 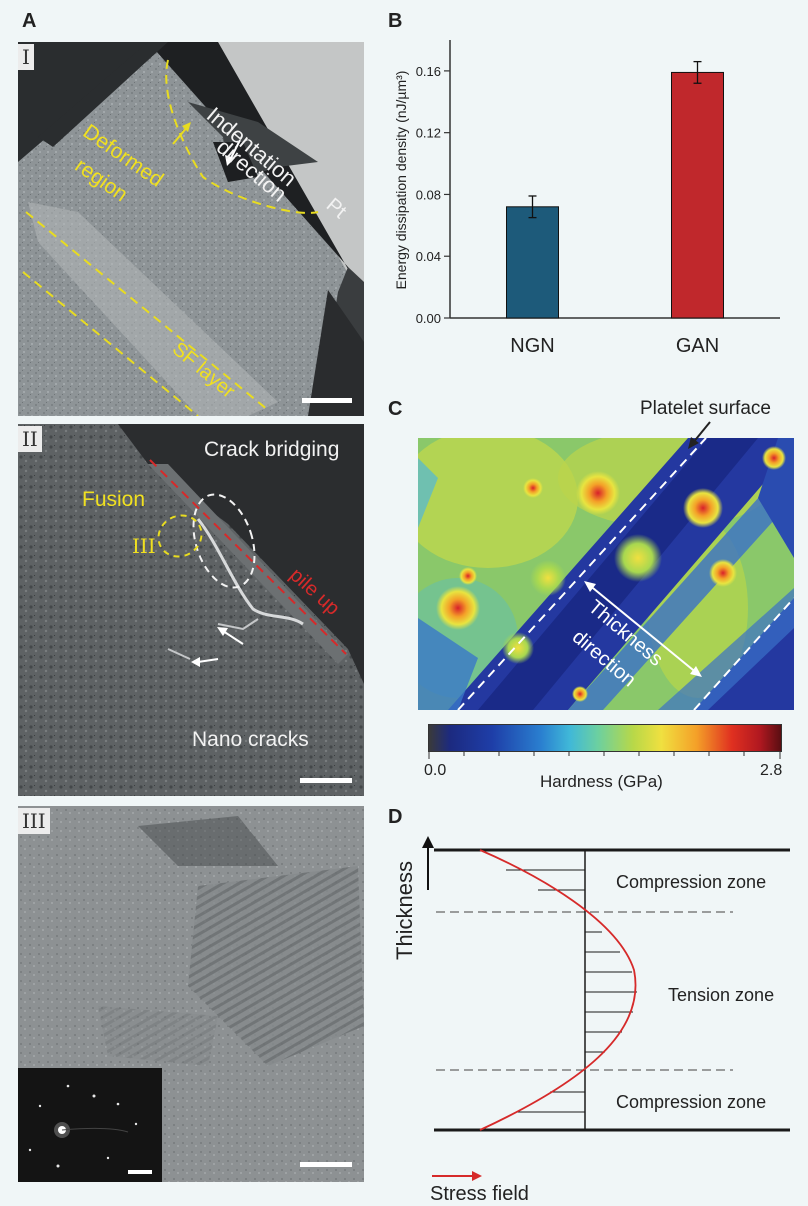 I want to click on colorbar-ticks, so click(x=604, y=755).